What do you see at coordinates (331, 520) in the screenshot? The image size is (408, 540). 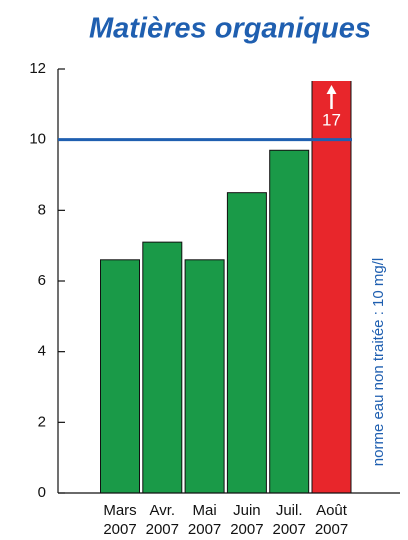 I see `x-tick-label: Août 2007` at bounding box center [331, 520].